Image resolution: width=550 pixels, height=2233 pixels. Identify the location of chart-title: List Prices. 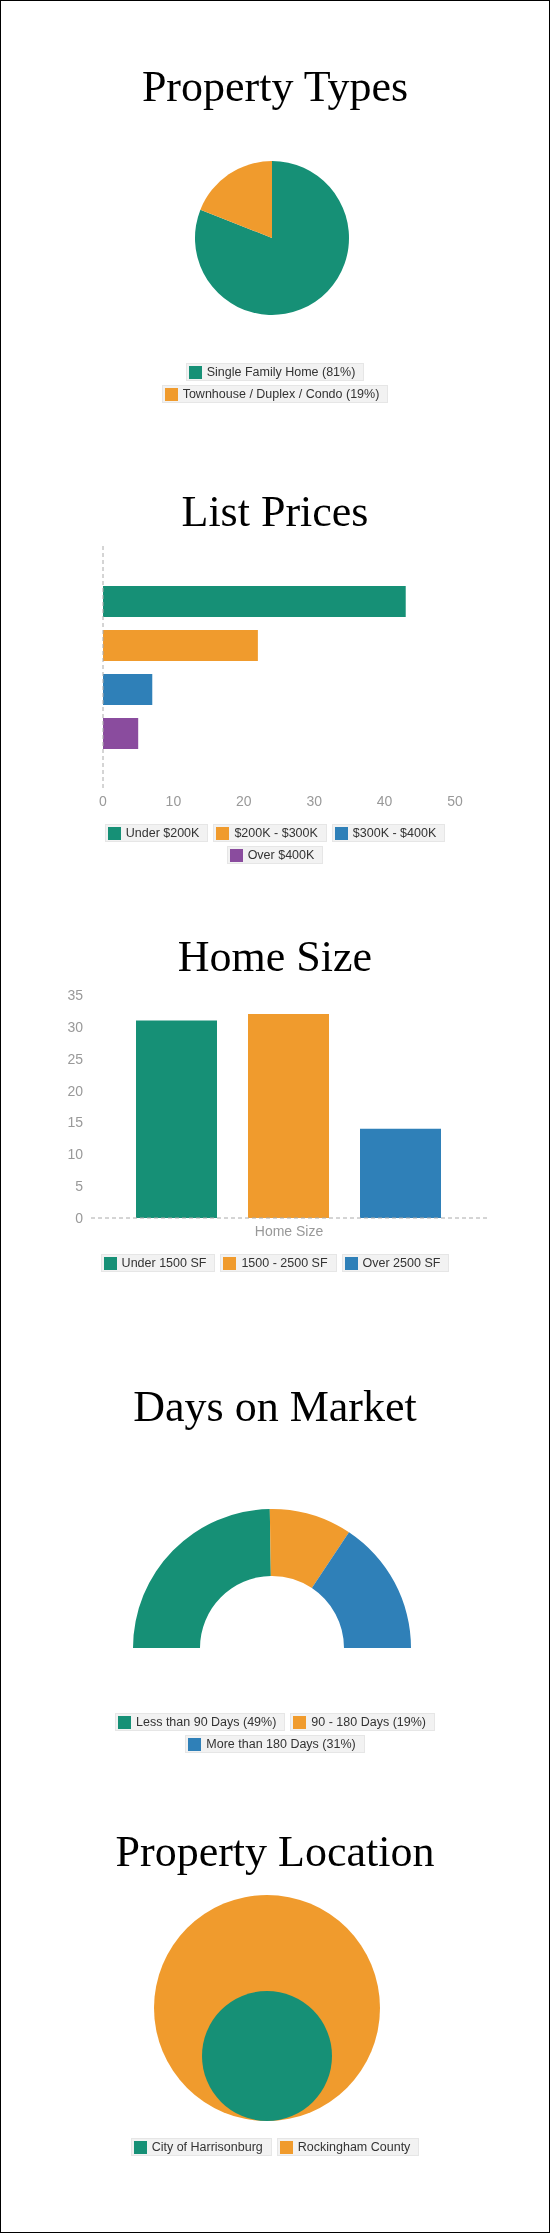
(275, 512).